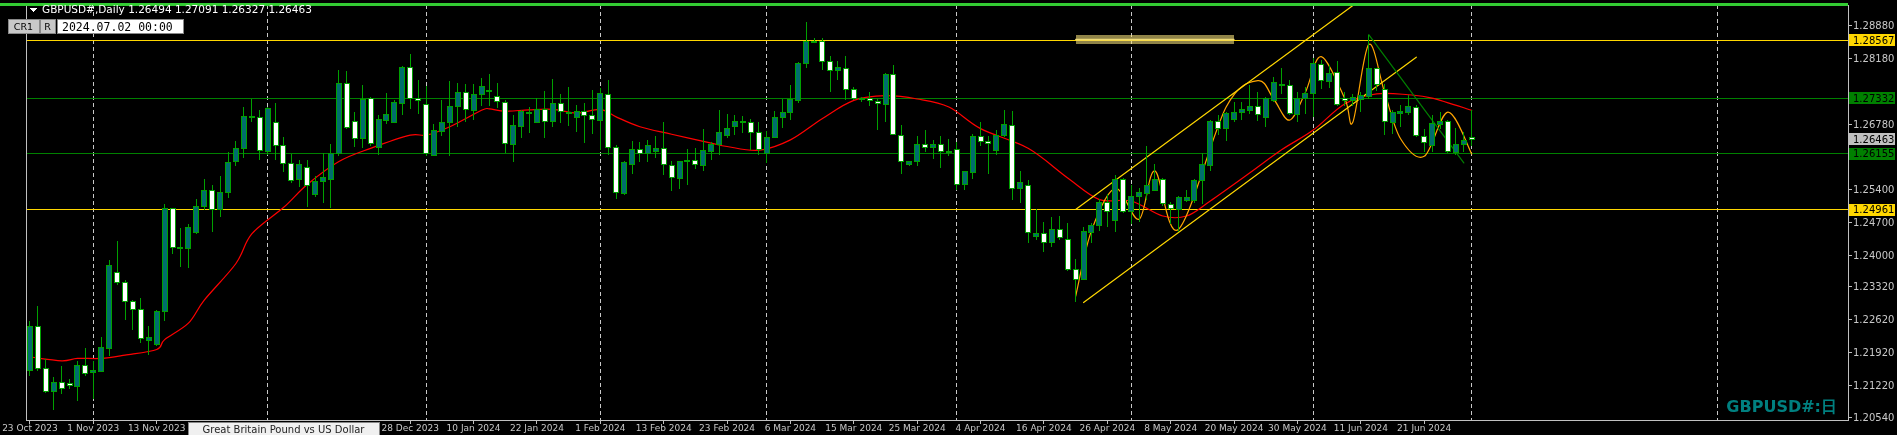 This screenshot has width=1897, height=435. What do you see at coordinates (980, 428) in the screenshot?
I see `x-tick-label: 4 Apr 2024` at bounding box center [980, 428].